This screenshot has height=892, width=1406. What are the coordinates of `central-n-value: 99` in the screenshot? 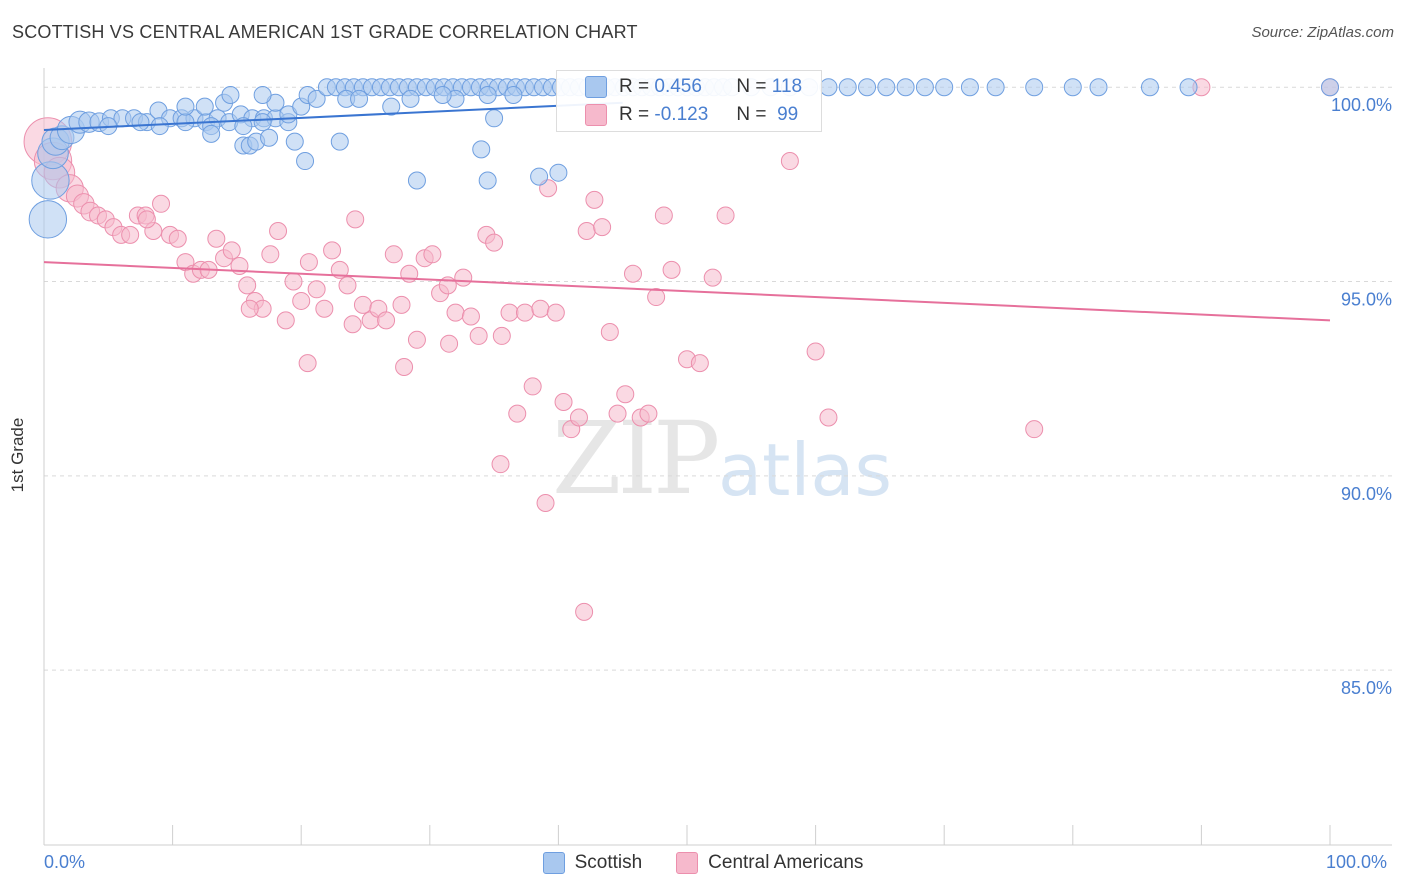 It's located at (788, 114).